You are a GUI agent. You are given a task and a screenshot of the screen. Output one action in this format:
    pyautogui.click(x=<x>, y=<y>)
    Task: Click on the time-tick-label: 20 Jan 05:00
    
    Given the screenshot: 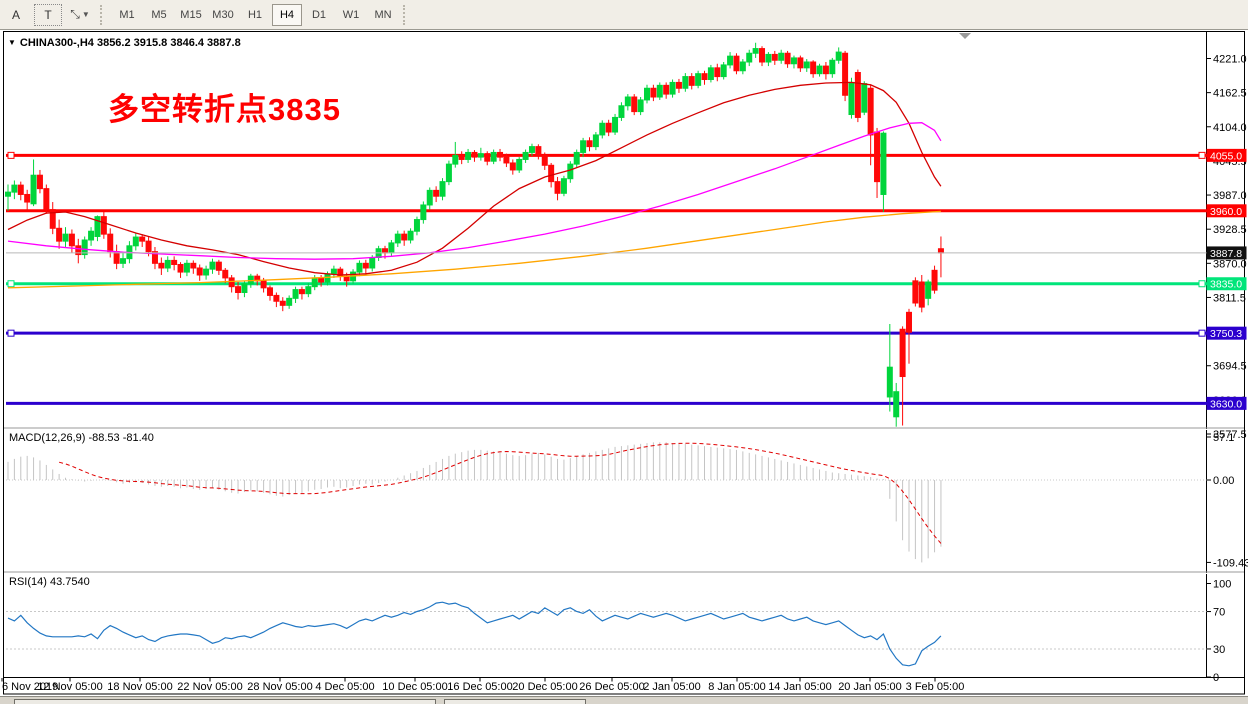 What is the action you would take?
    pyautogui.click(x=870, y=687)
    